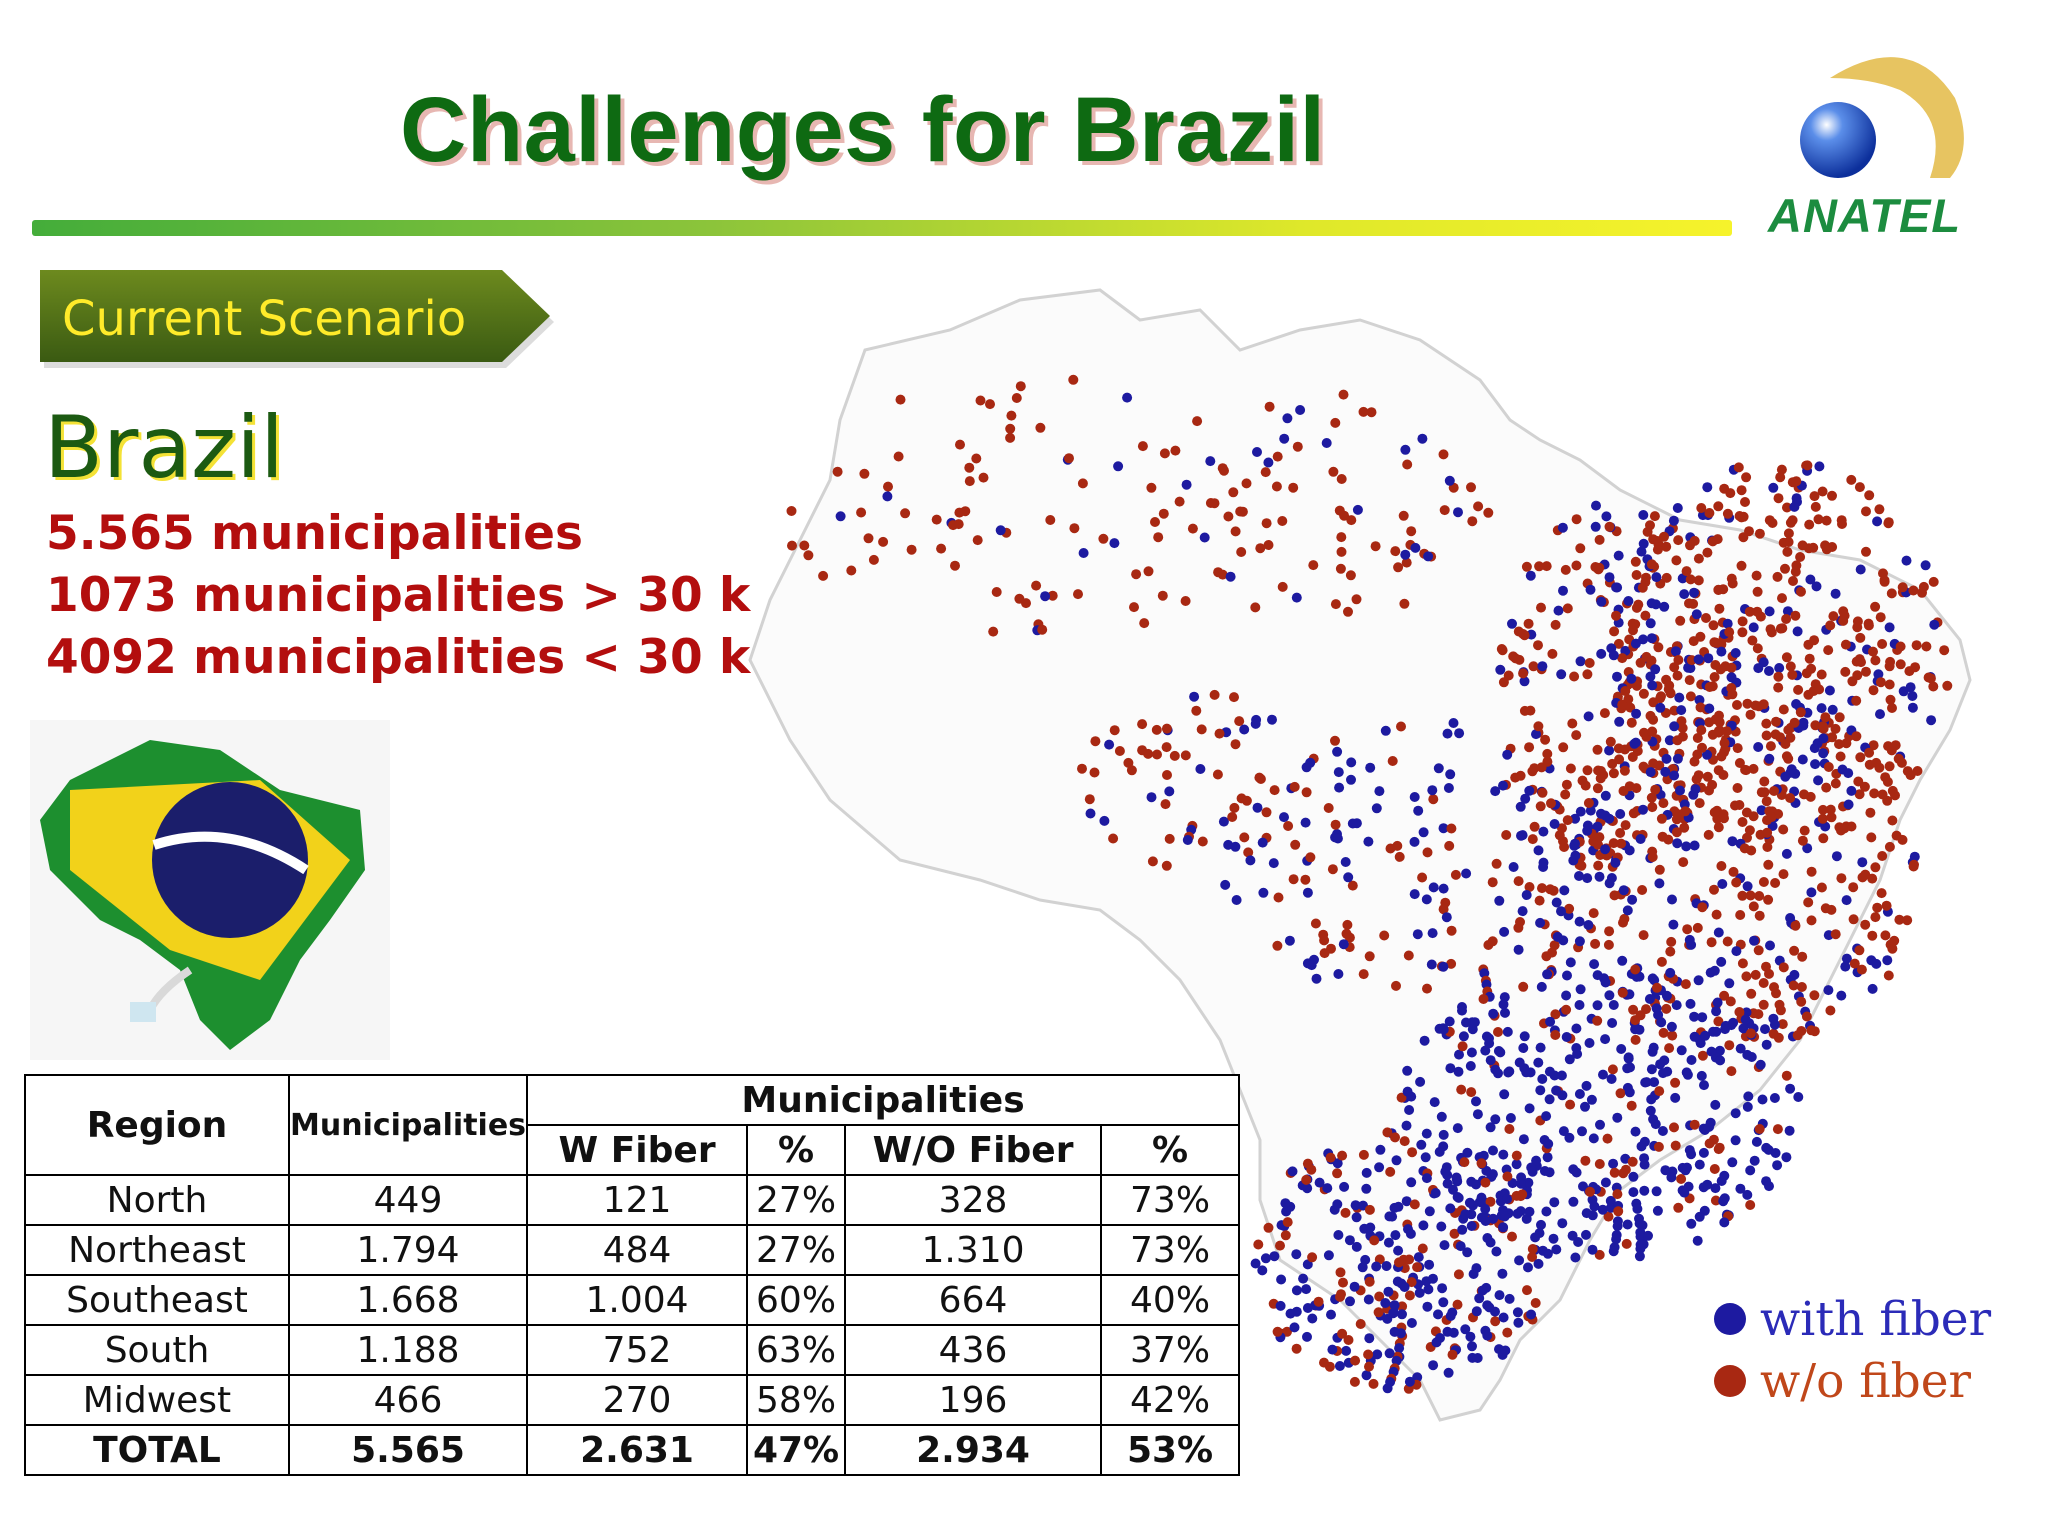  Describe the element at coordinates (157, 1250) in the screenshot. I see `cell-region: Northeast` at that location.